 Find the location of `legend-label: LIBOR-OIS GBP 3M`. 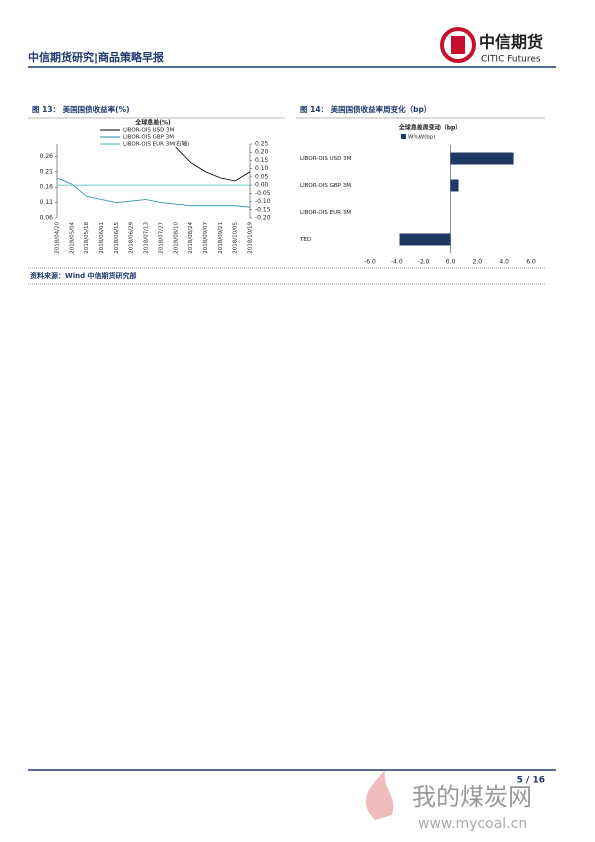

legend-label: LIBOR-OIS GBP 3M is located at coordinates (148, 138).